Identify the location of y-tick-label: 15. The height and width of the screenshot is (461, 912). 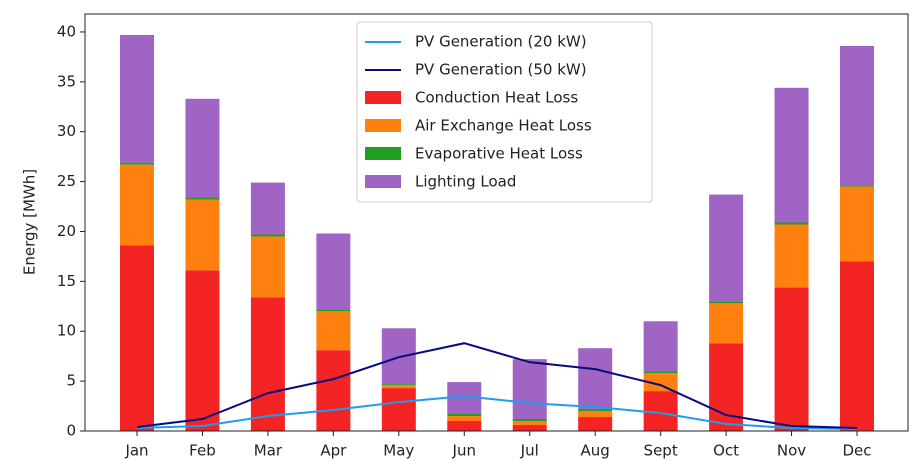
(66, 281).